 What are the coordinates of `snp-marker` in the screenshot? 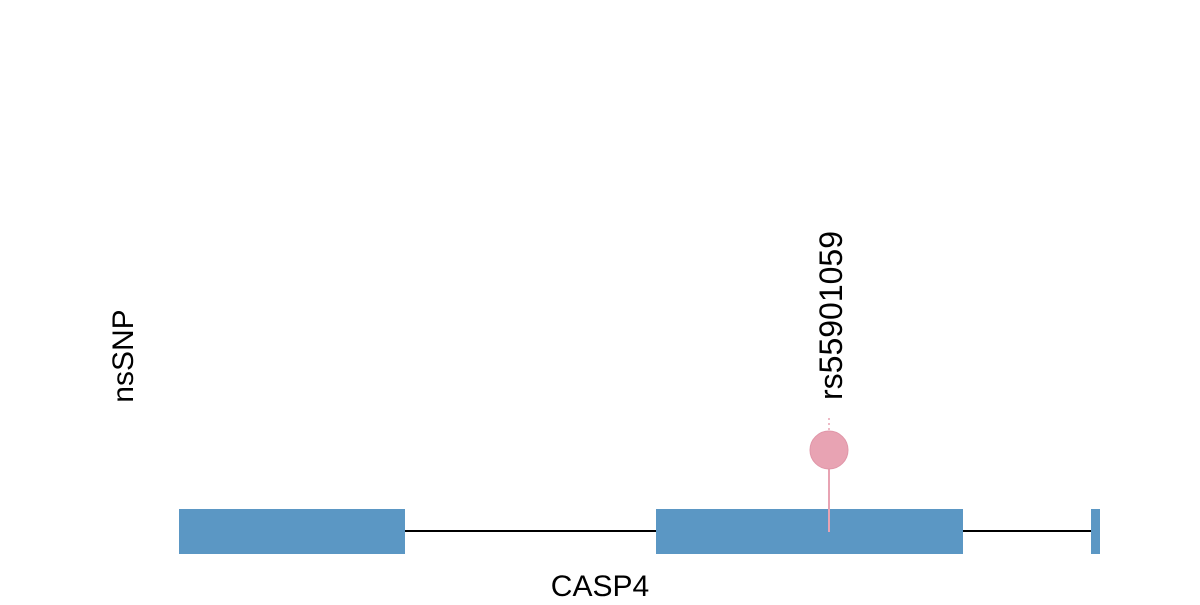 It's located at (829, 450).